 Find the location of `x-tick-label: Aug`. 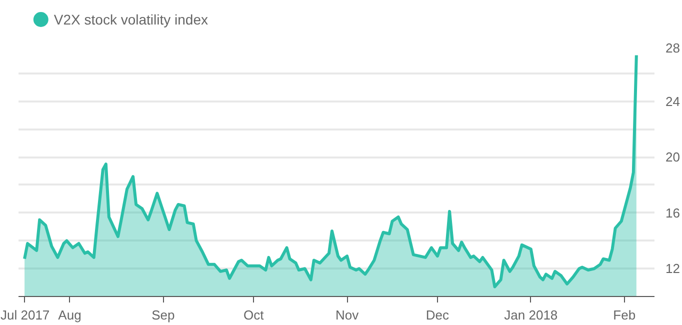

x-tick-label: Aug is located at coordinates (70, 315).